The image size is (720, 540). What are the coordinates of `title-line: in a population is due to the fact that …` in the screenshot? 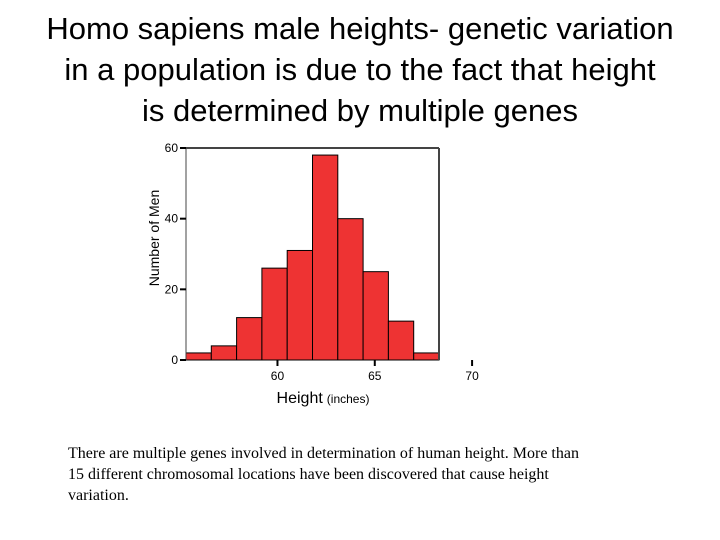 It's located at (360, 69).